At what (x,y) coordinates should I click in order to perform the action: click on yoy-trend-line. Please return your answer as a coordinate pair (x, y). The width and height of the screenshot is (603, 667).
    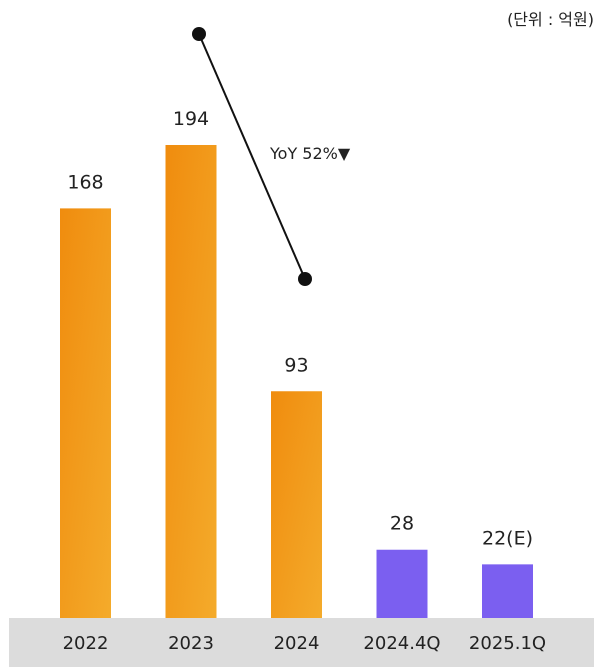
    Looking at the image, I should click on (252, 156).